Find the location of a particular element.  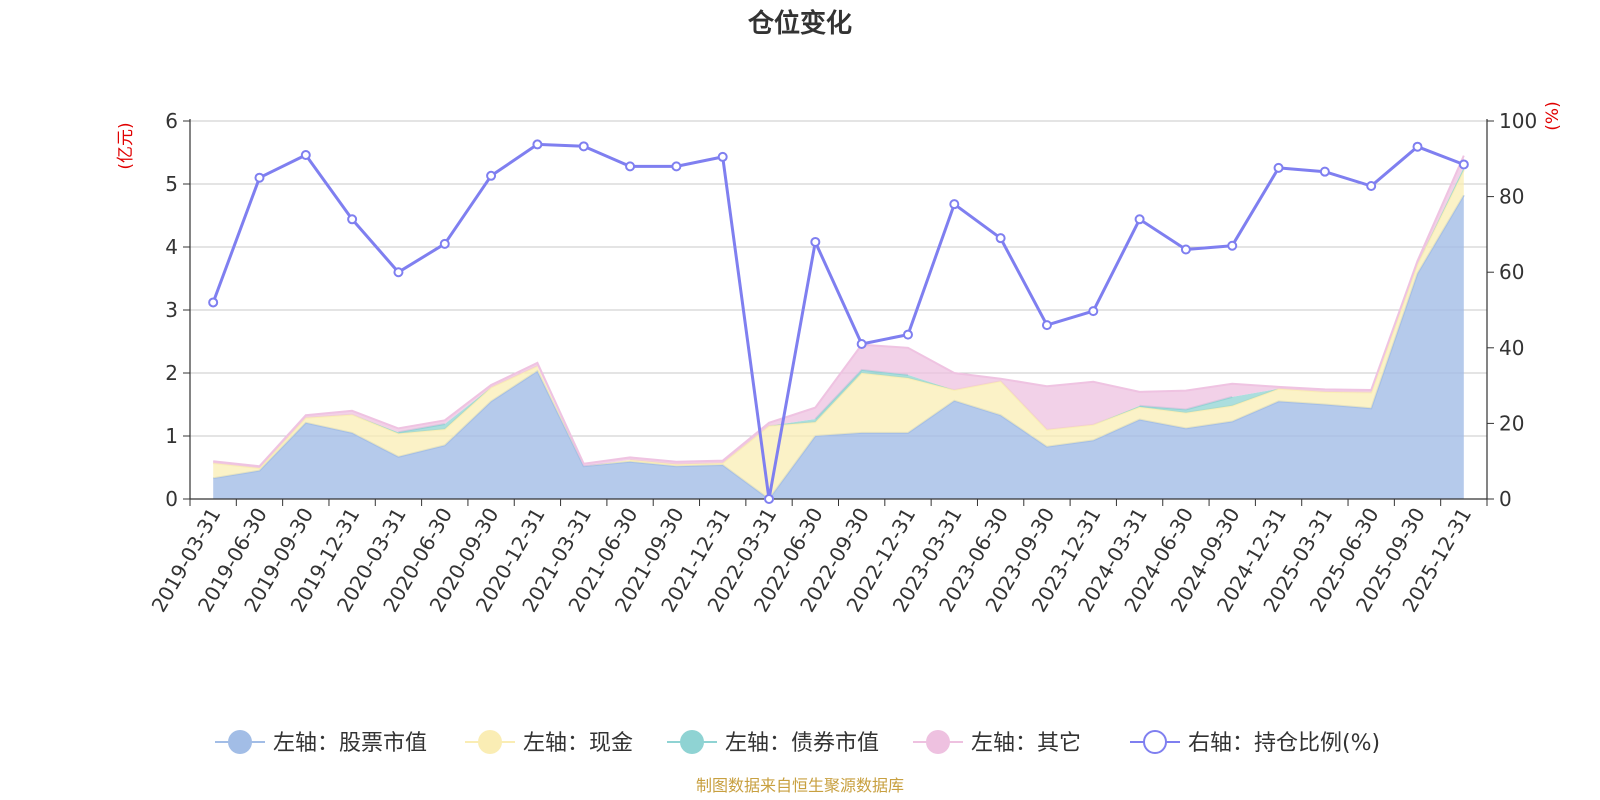

right-axis-tick-label: 40 is located at coordinates (1511, 348).